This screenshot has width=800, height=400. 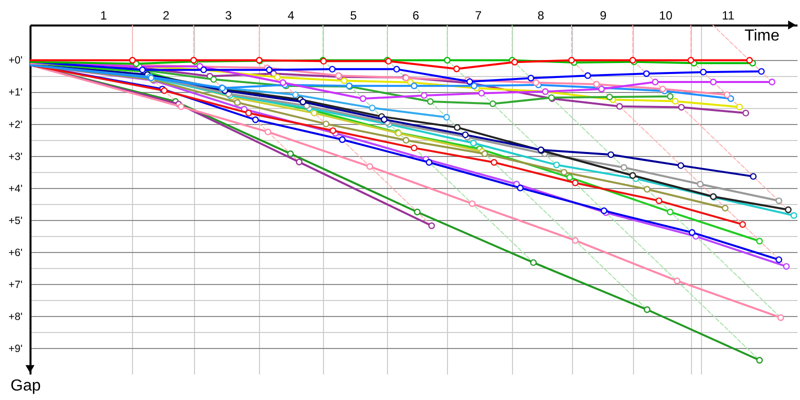 What do you see at coordinates (104, 15) in the screenshot?
I see `x-tick-label: 1` at bounding box center [104, 15].